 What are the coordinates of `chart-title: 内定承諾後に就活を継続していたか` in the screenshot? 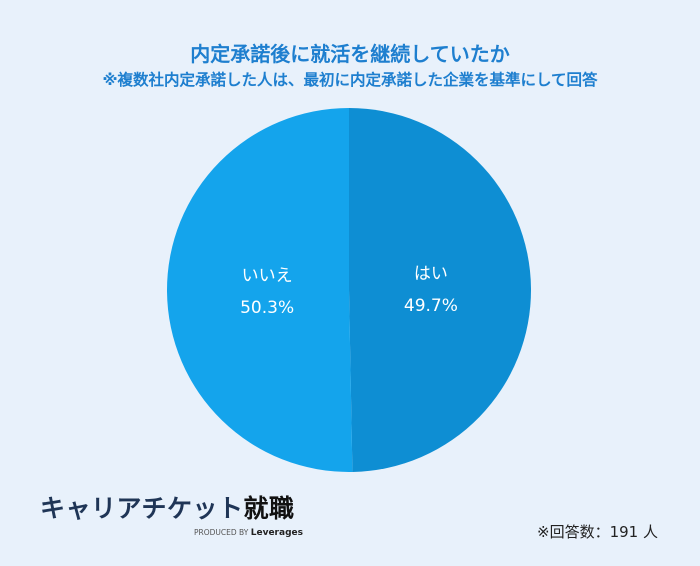 It's located at (350, 54).